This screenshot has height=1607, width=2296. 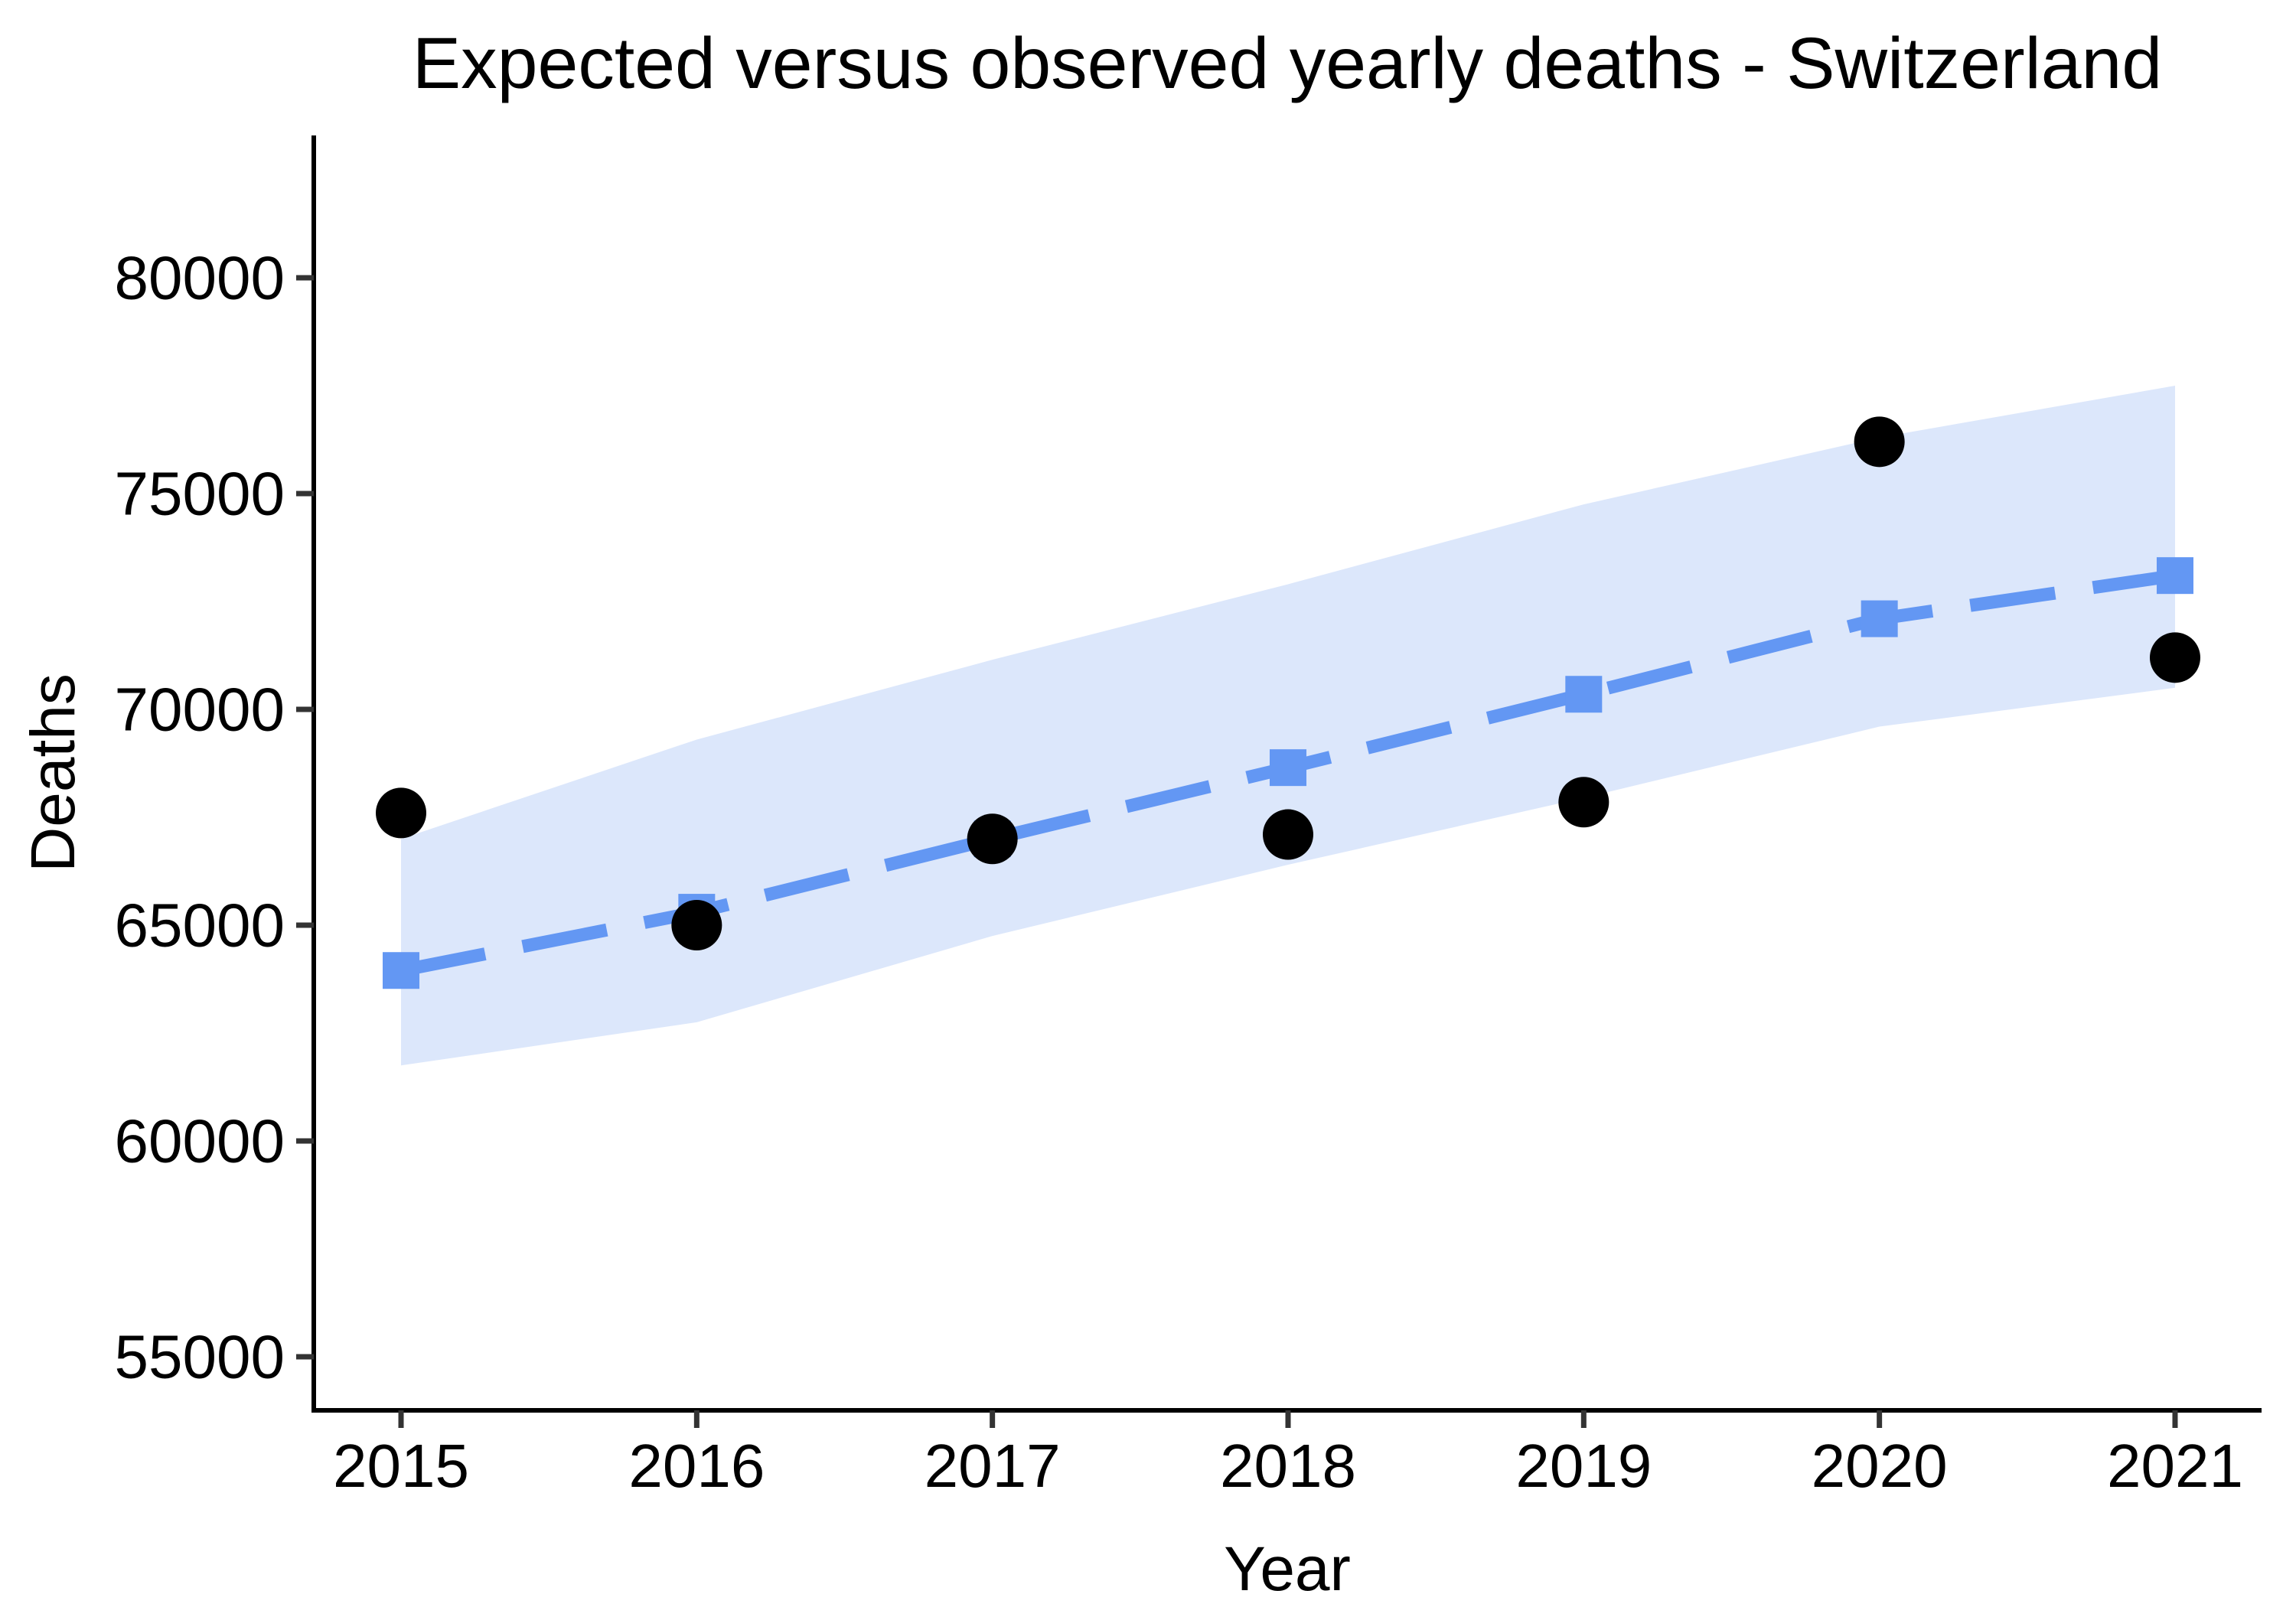 I want to click on y-tick-label: 60000, so click(x=200, y=1141).